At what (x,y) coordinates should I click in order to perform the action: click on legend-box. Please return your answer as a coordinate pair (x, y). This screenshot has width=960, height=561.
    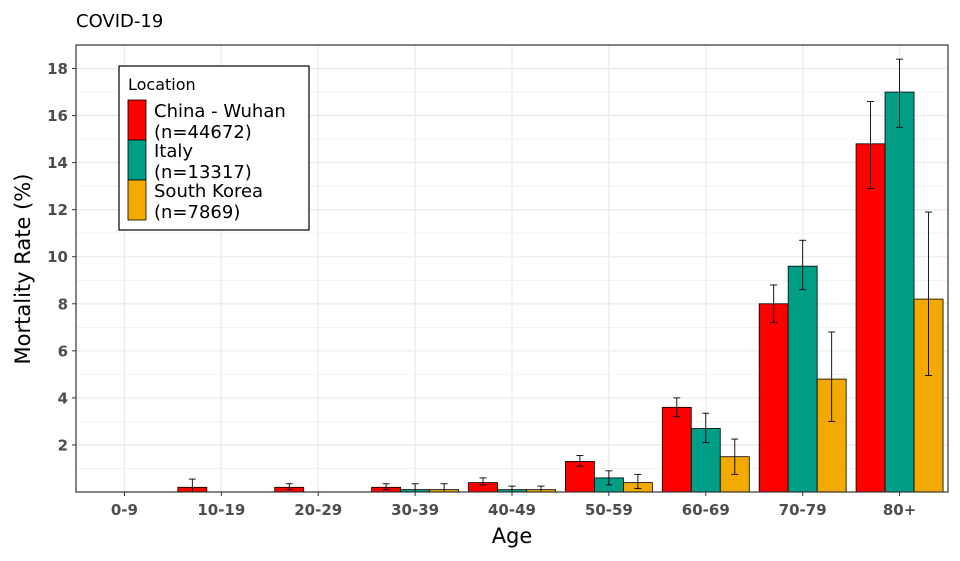
    Looking at the image, I should click on (214, 148).